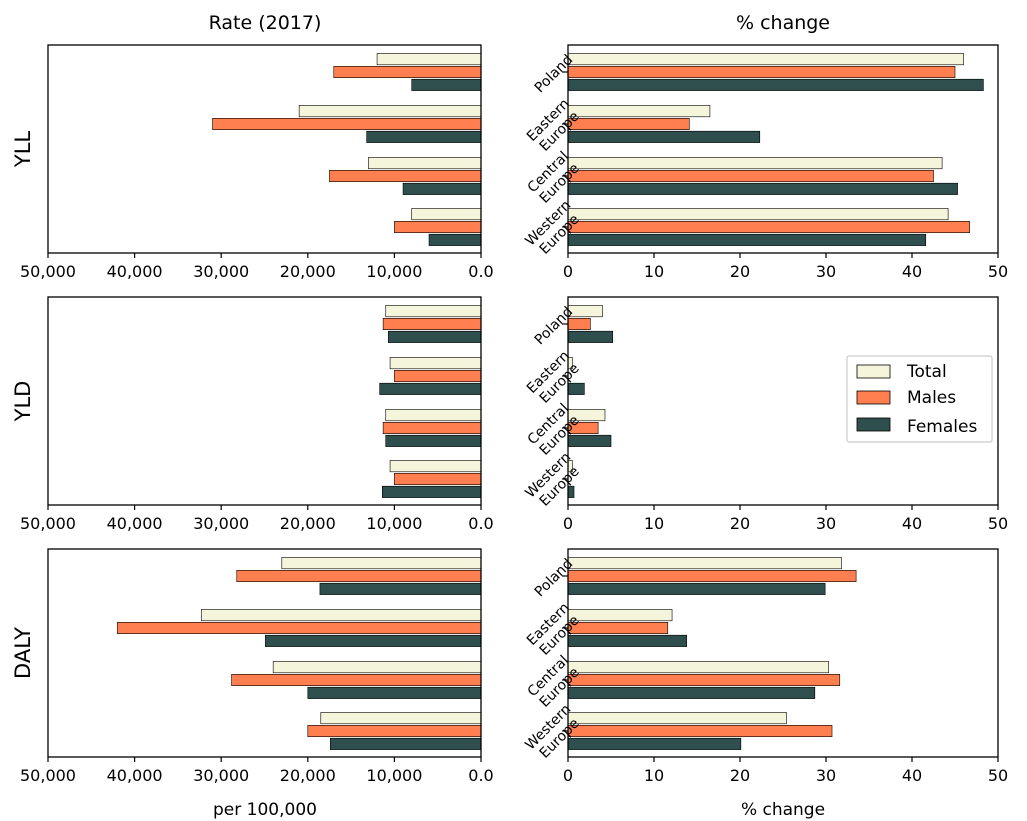 This screenshot has height=821, width=1027. What do you see at coordinates (265, 23) in the screenshot?
I see `left-column-title: Rate (2017)` at bounding box center [265, 23].